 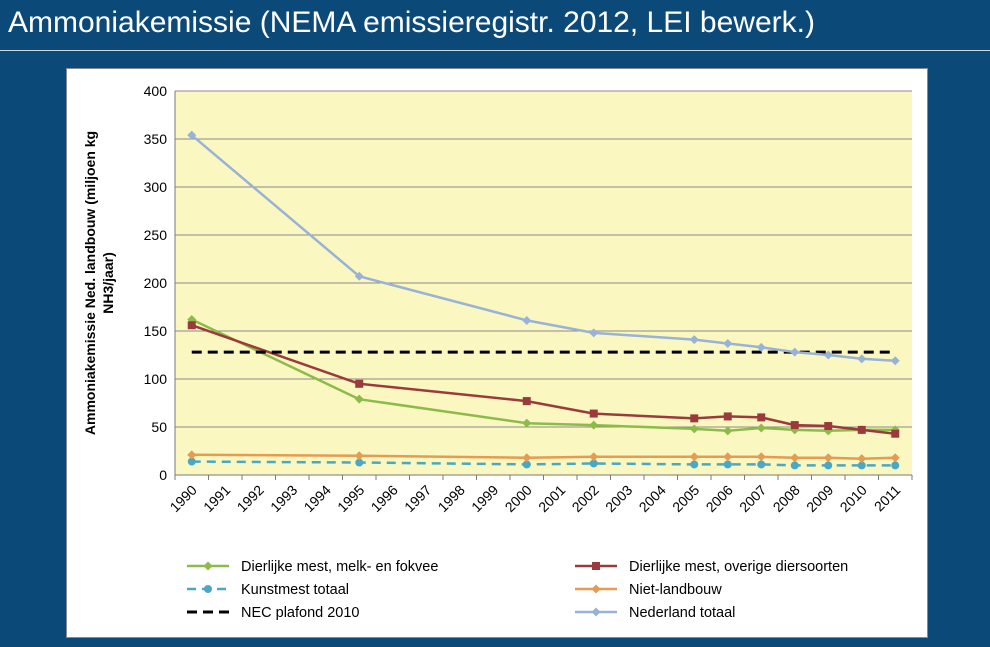 What do you see at coordinates (518, 498) in the screenshot?
I see `x-tick-label: 2000` at bounding box center [518, 498].